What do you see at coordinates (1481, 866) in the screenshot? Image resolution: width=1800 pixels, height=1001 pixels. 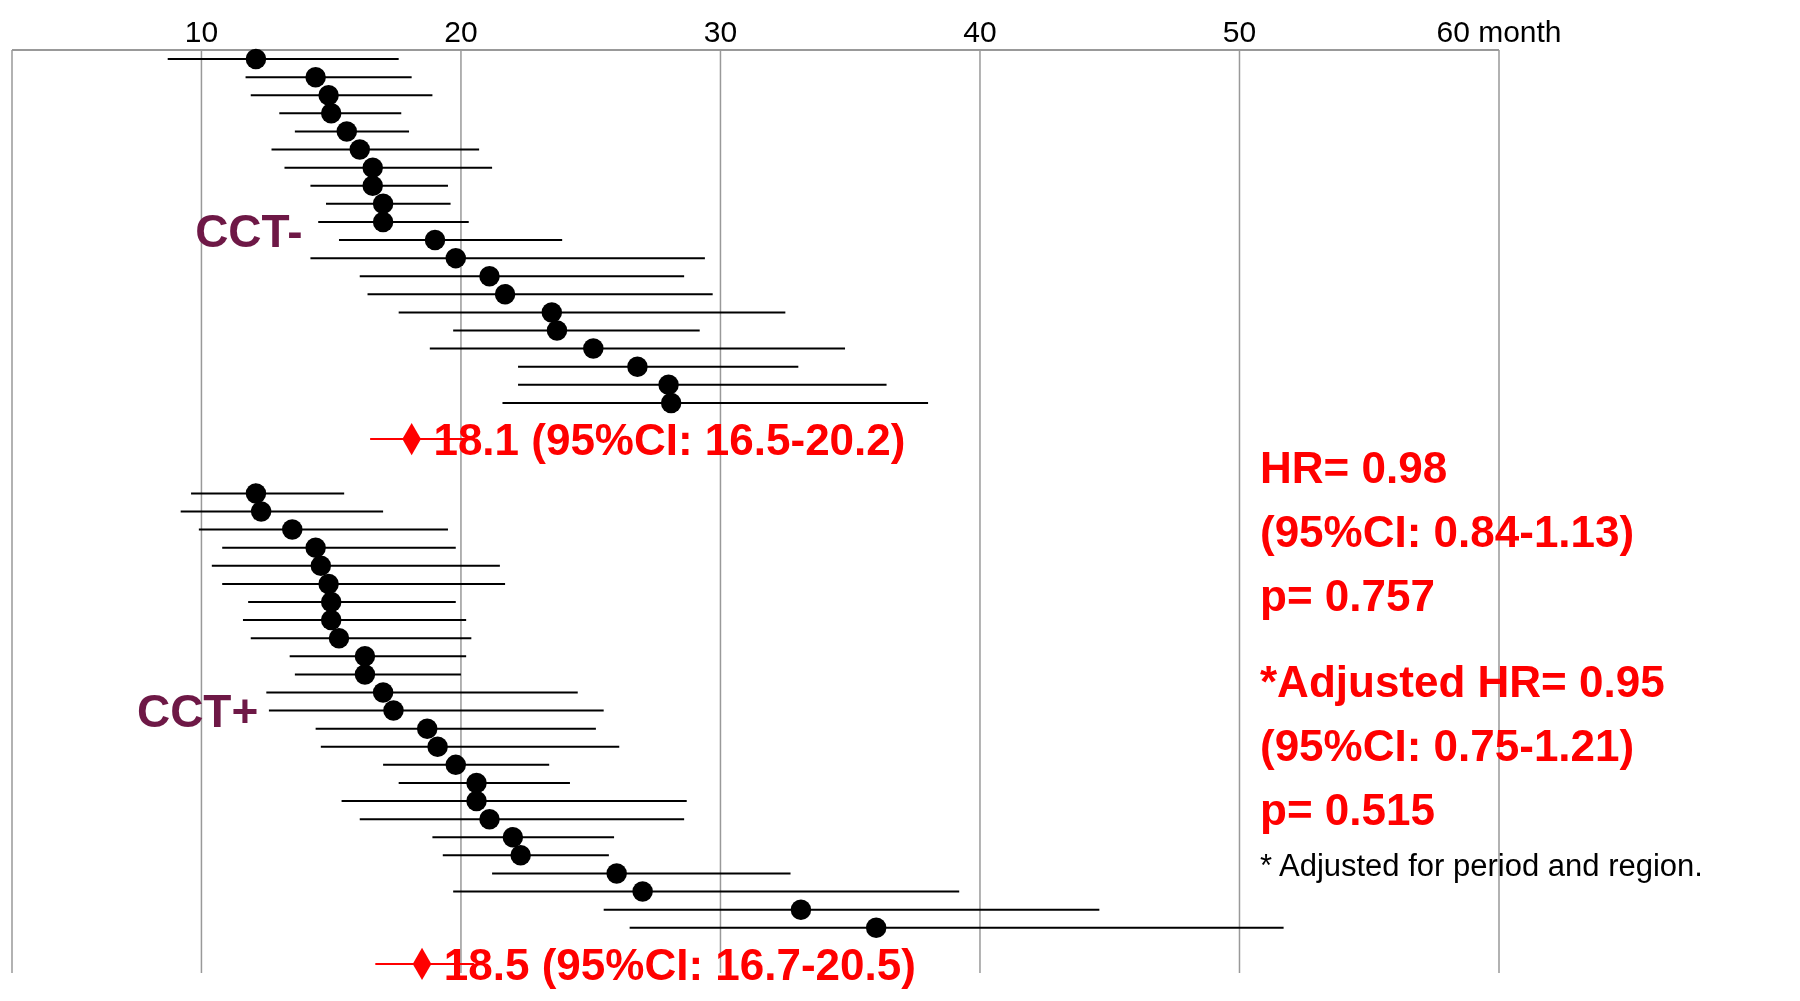 I see `annotation: * Adjusted for period and region.` at bounding box center [1481, 866].